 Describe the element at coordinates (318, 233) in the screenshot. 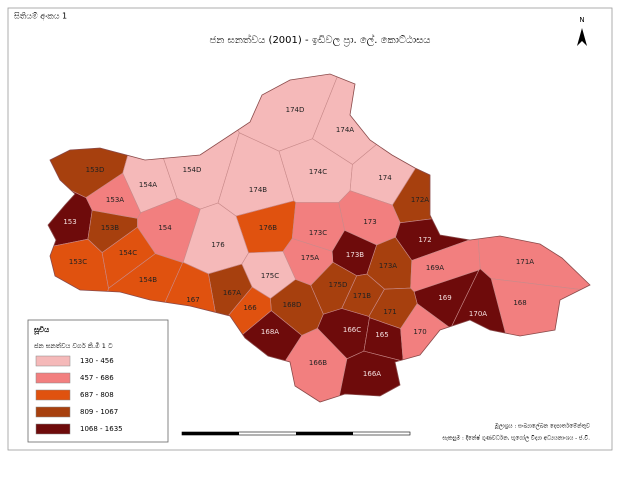

I see `region-label: 173C` at that location.